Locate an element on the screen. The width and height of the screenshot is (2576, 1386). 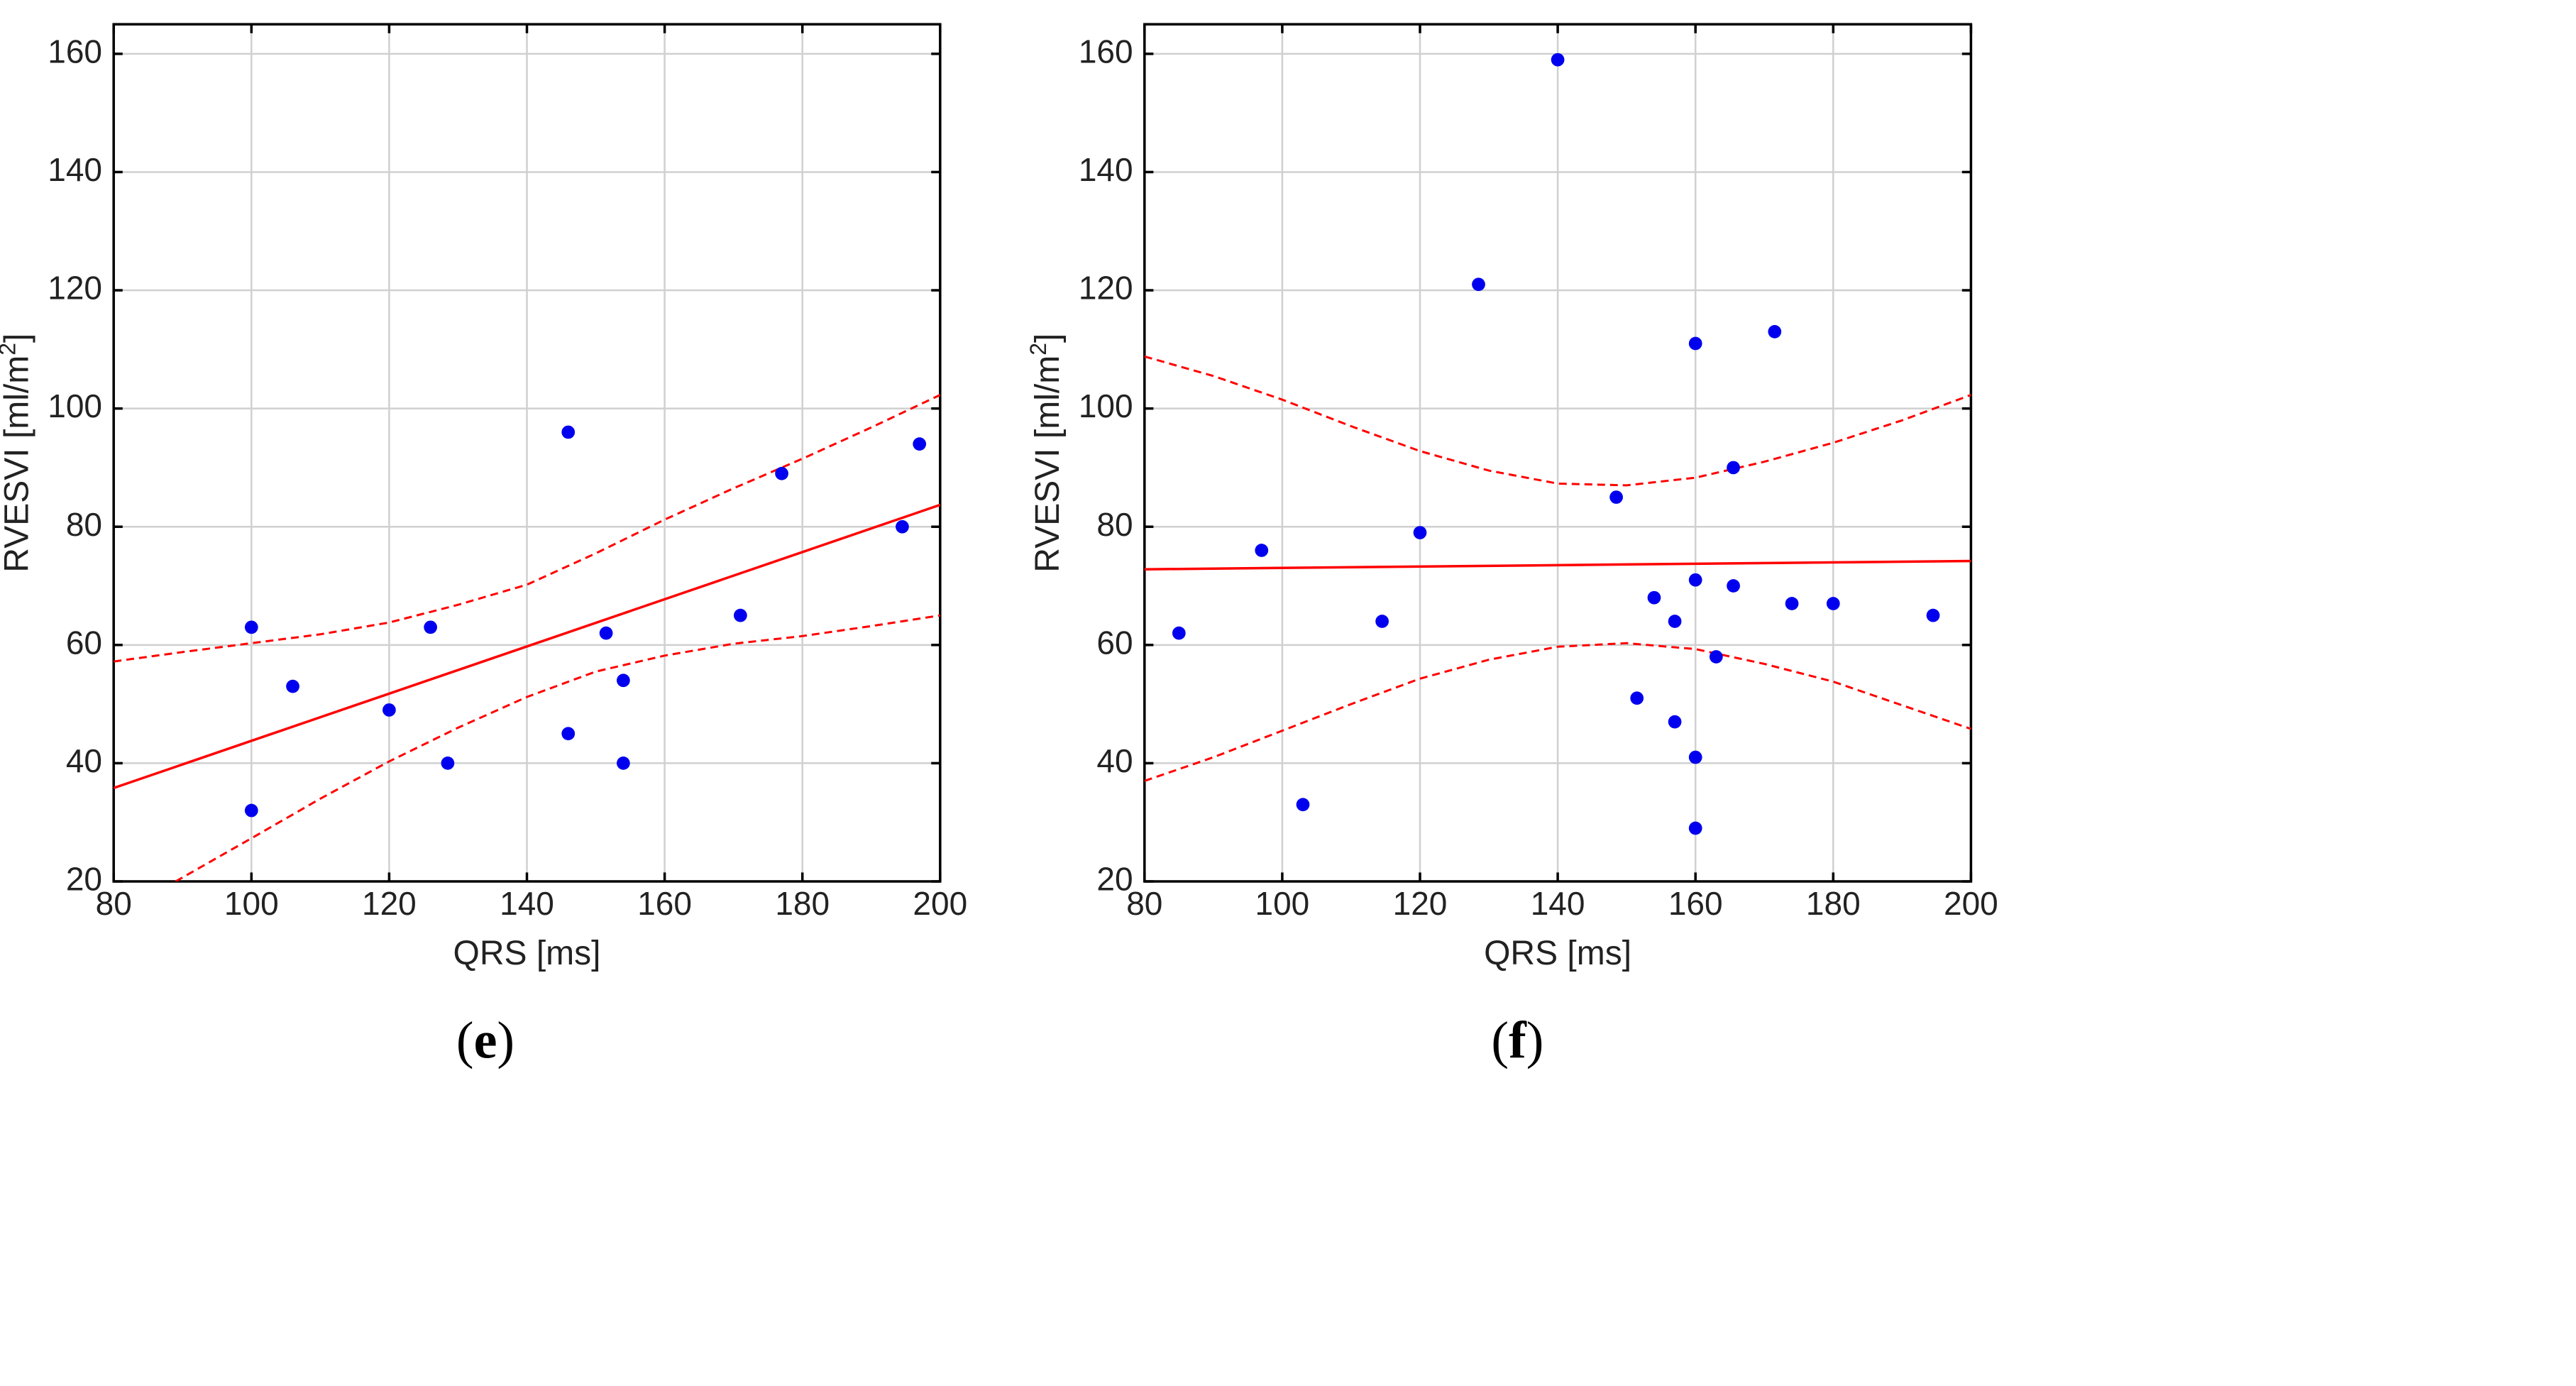
panel-label-letter: e is located at coordinates (485, 1040).